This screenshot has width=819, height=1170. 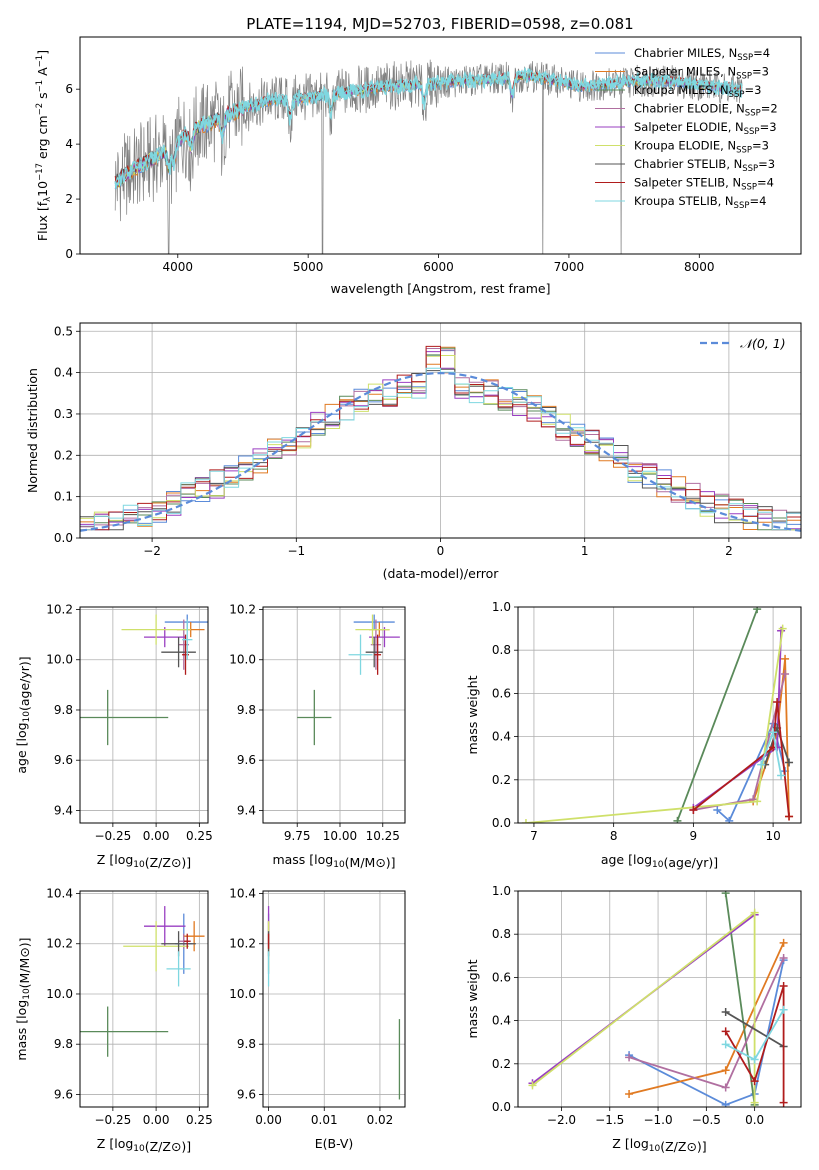 What do you see at coordinates (152, 551) in the screenshot?
I see `x-tick-label: −2` at bounding box center [152, 551].